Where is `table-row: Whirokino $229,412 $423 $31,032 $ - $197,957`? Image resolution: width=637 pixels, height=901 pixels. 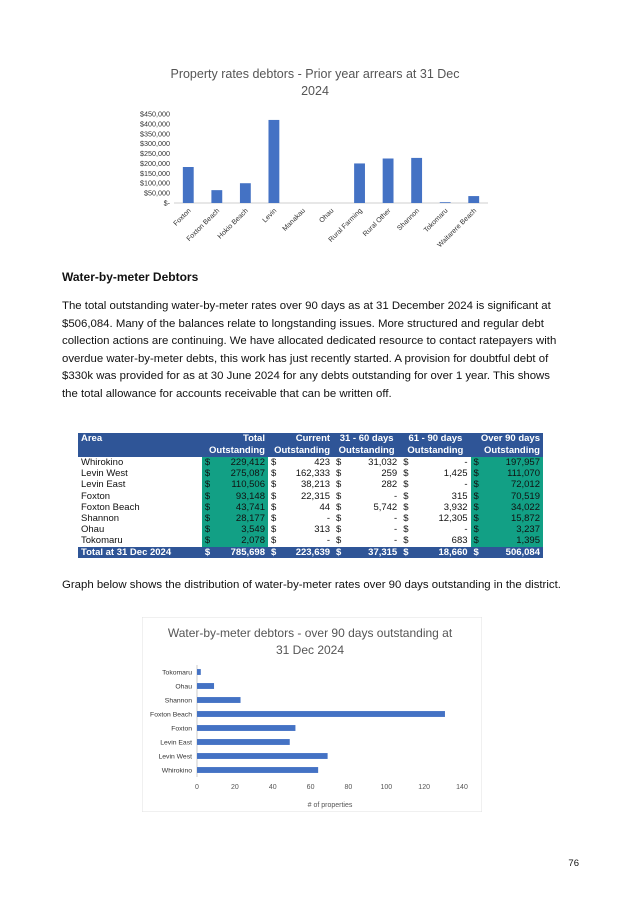 table-row: Whirokino $229,412 $423 $31,032 $ - $197,957 is located at coordinates (310, 463).